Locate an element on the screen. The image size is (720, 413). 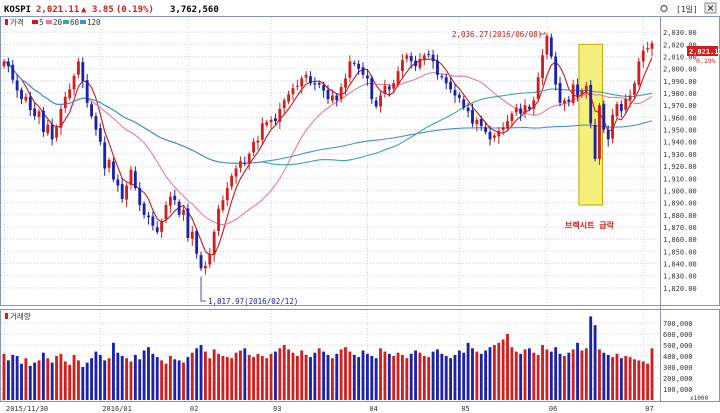
event-annotation: 브렉시트 급락 is located at coordinates (590, 225).